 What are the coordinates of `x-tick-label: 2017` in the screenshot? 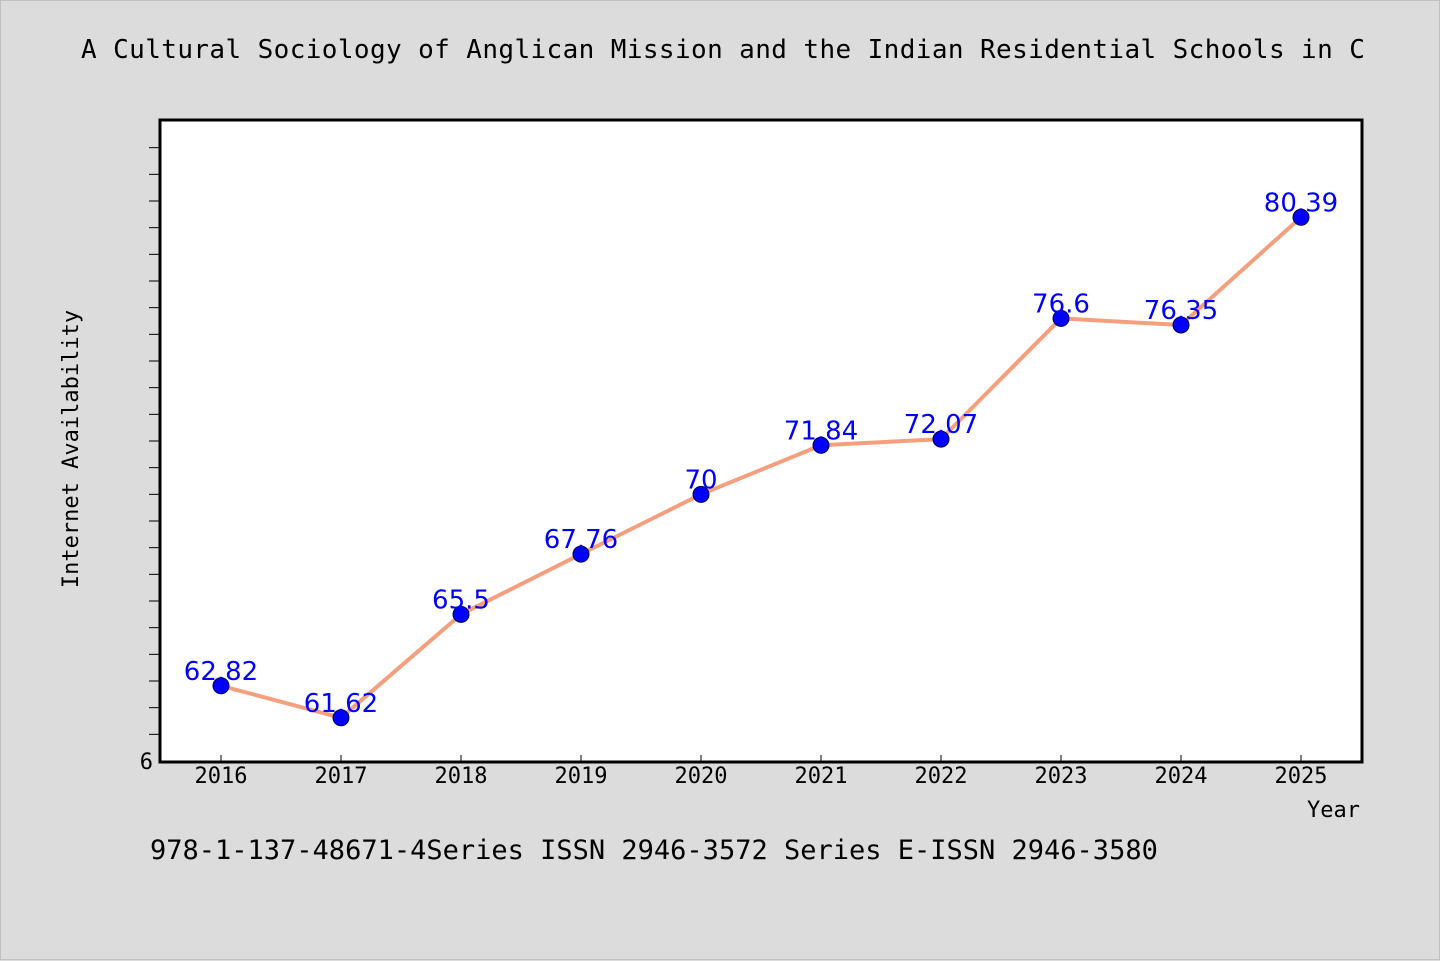 It's located at (341, 776).